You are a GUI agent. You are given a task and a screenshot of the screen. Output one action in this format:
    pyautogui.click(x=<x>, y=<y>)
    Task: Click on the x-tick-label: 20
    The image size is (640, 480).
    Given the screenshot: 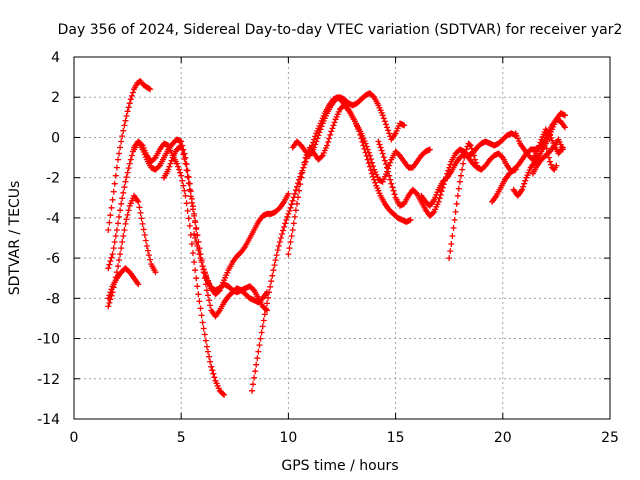 What is the action you would take?
    pyautogui.click(x=503, y=438)
    